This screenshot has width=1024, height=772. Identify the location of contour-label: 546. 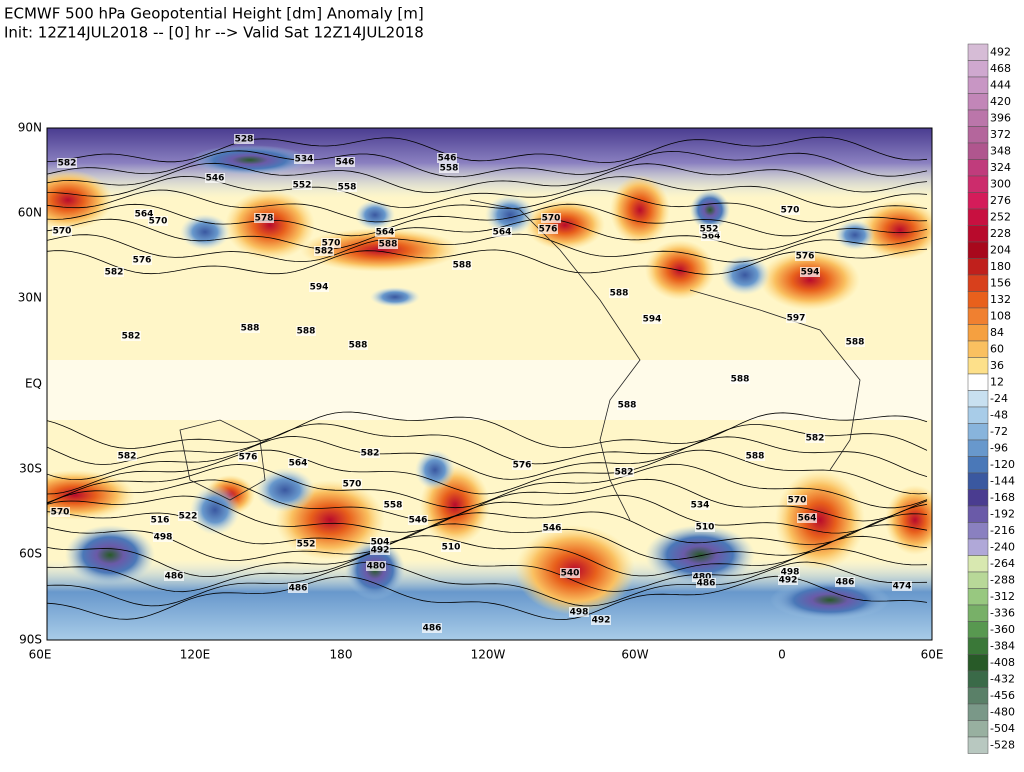
(447, 159).